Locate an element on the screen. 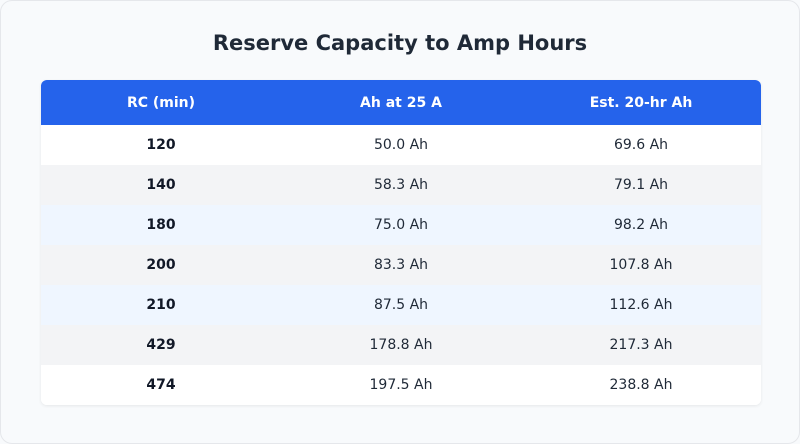  cell-ah-25a: 197.5 Ah is located at coordinates (401, 385).